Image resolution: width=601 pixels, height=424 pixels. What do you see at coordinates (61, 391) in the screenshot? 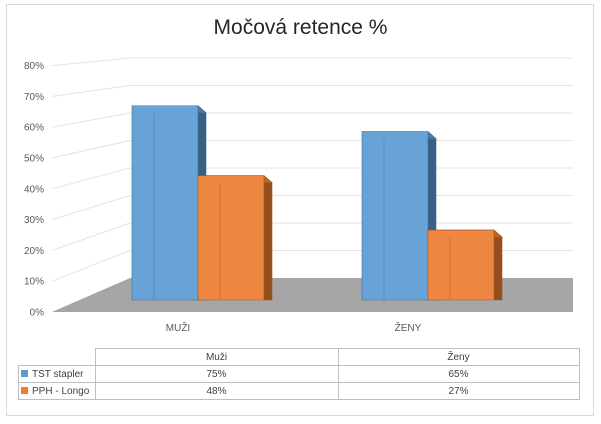
I see `series-name-pph: PPH - Longo` at bounding box center [61, 391].